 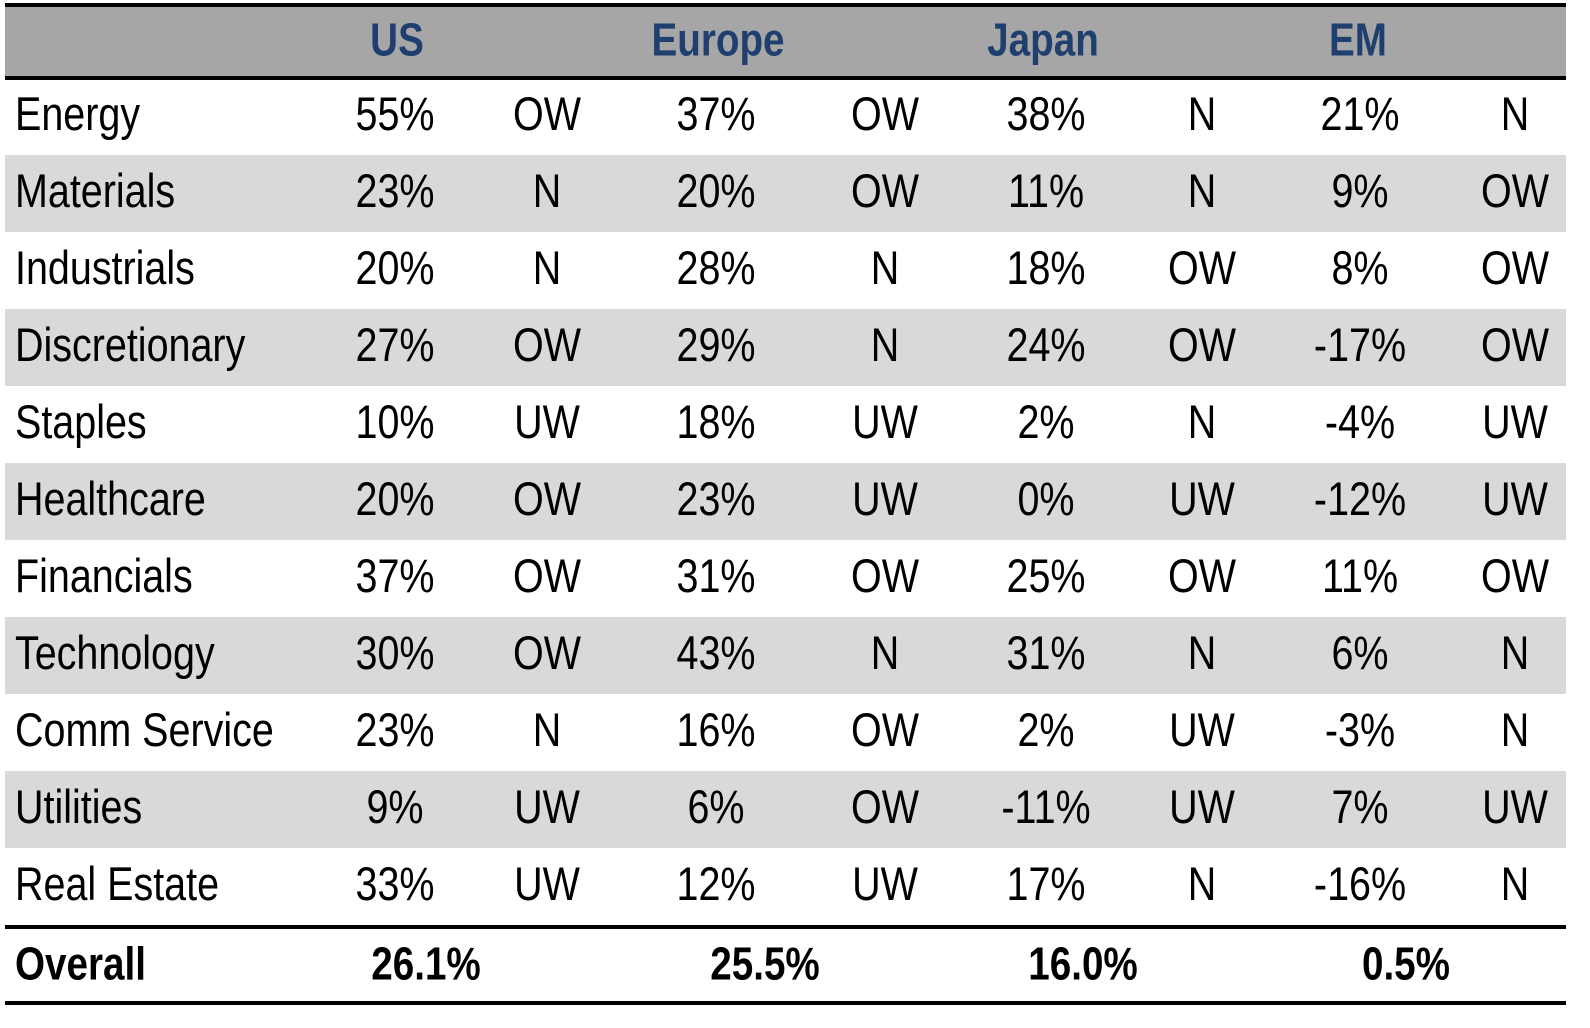 I want to click on percent: 0%, so click(x=1045, y=500).